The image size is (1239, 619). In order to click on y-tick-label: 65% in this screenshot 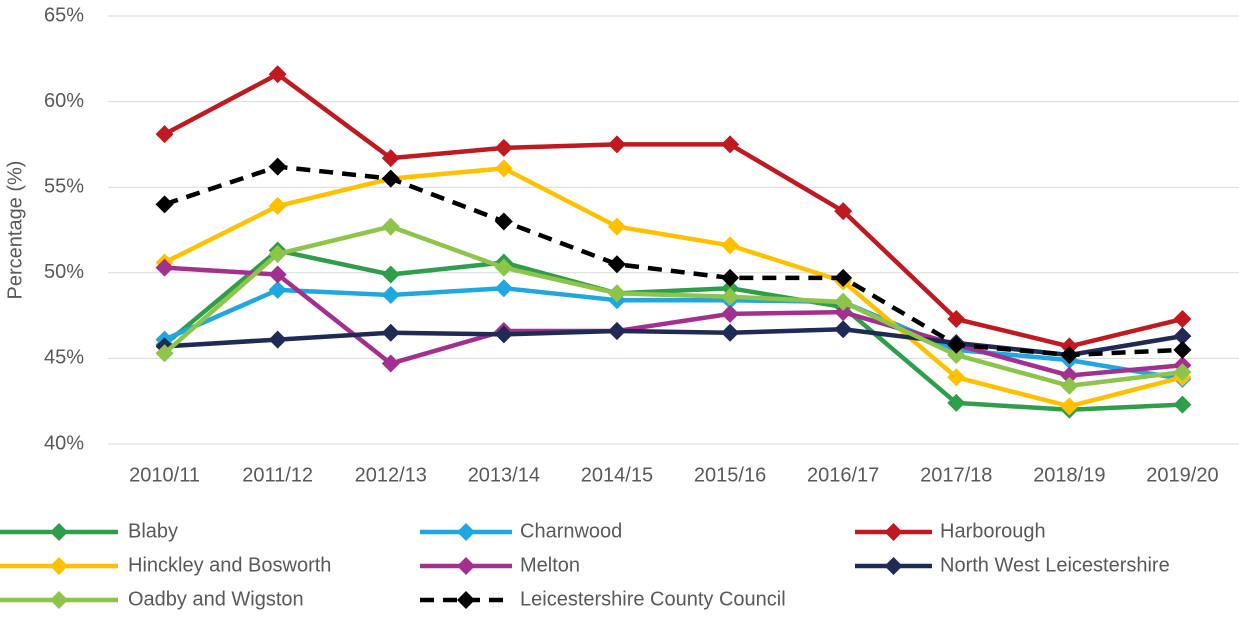, I will do `click(64, 15)`.